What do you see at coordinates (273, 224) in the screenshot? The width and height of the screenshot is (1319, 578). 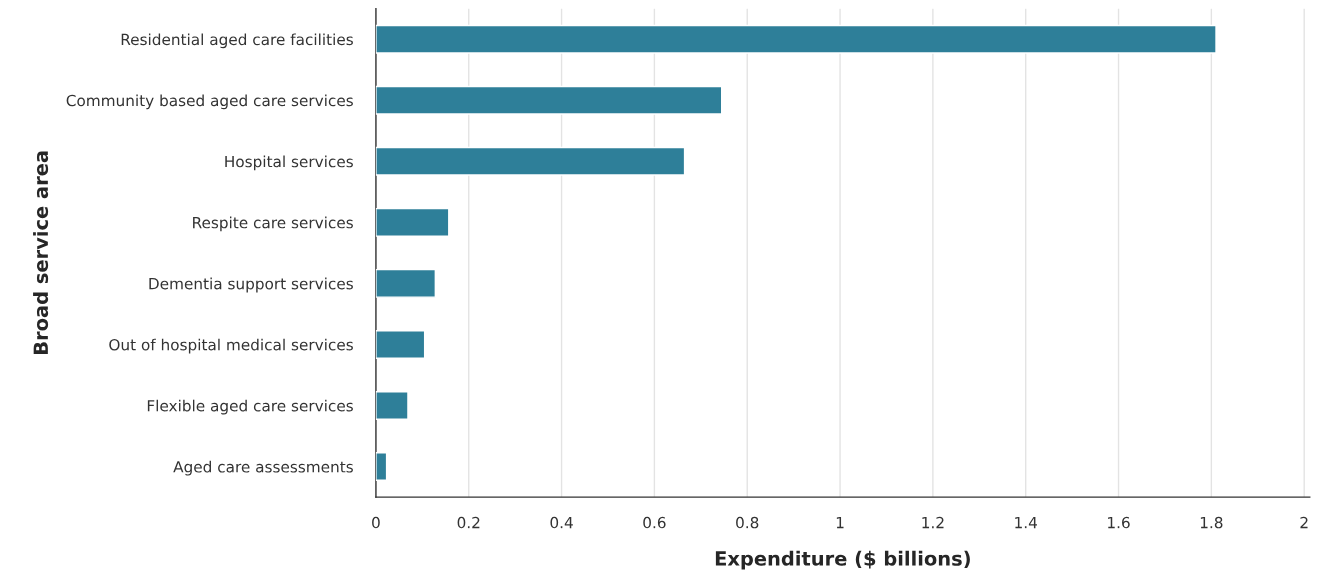 I see `y-tick-label: Respite care services` at bounding box center [273, 224].